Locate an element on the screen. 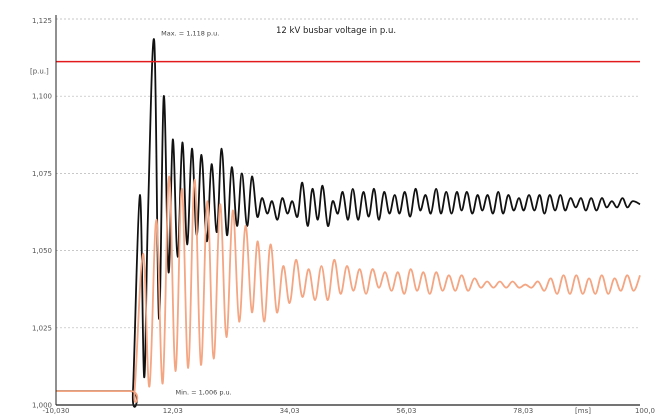 The width and height of the screenshot is (658, 416). x-tick-label: -10,030 is located at coordinates (55, 411).